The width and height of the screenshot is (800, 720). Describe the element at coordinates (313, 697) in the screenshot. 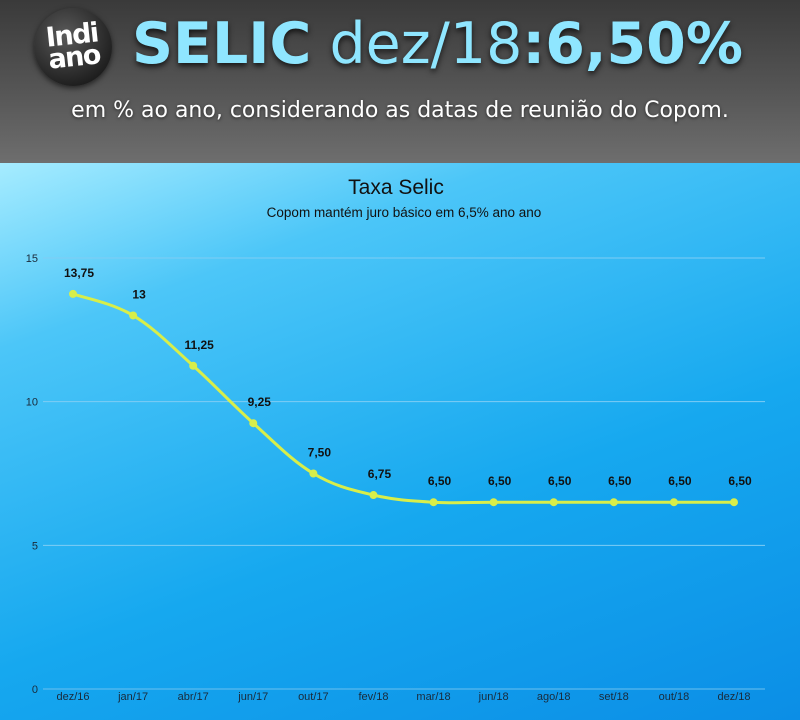

I see `x-tick-label: out/17` at that location.